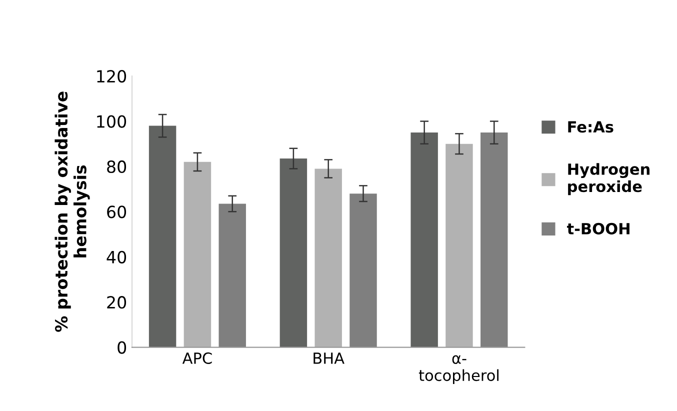 This screenshot has width=677, height=411. I want to click on y-axis-title: % protection by oxidative hemolysis, so click(72, 212).